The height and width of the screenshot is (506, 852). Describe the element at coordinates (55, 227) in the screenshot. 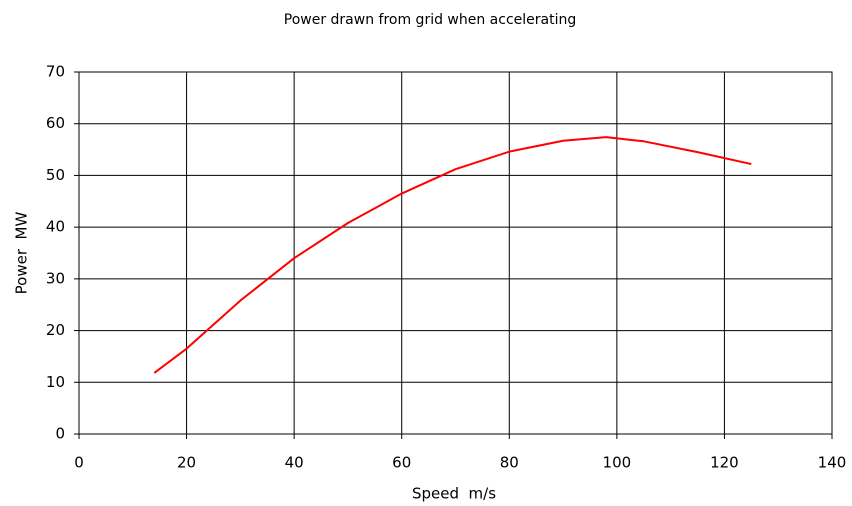

I see `y-tick-label: 40` at that location.